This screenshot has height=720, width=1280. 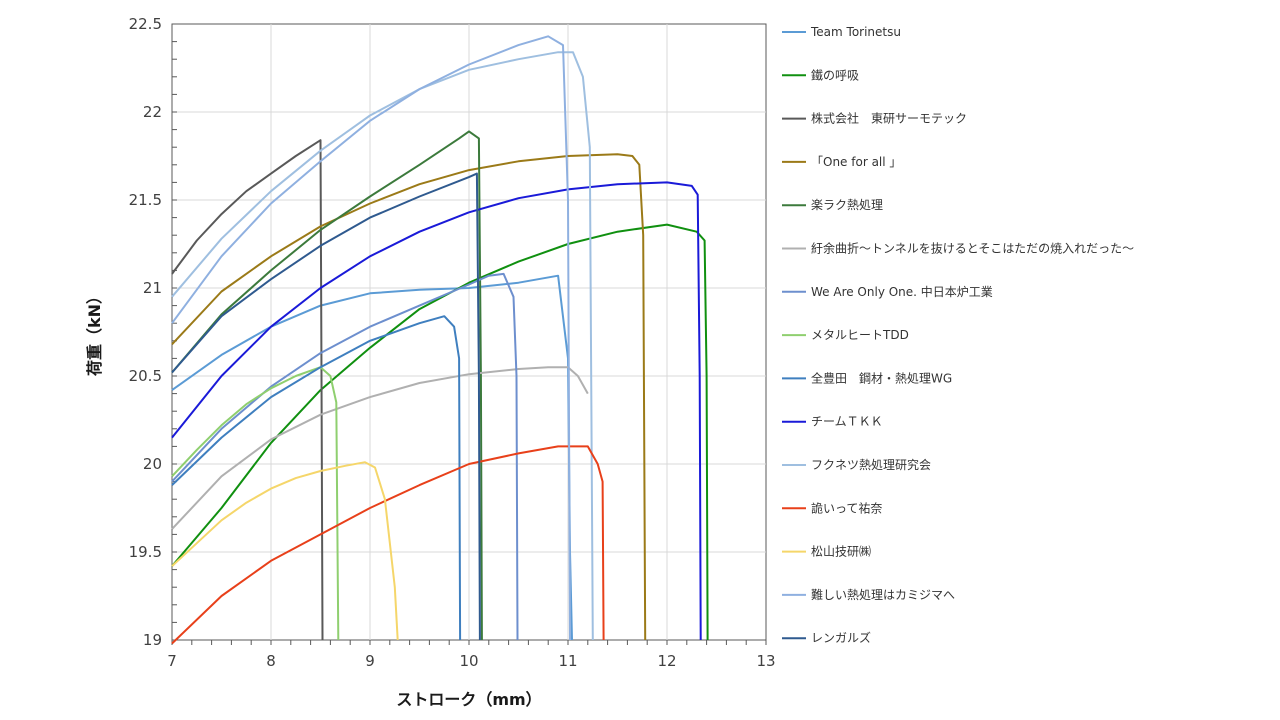 What do you see at coordinates (152, 464) in the screenshot?
I see `y-tick-label: 20` at bounding box center [152, 464].